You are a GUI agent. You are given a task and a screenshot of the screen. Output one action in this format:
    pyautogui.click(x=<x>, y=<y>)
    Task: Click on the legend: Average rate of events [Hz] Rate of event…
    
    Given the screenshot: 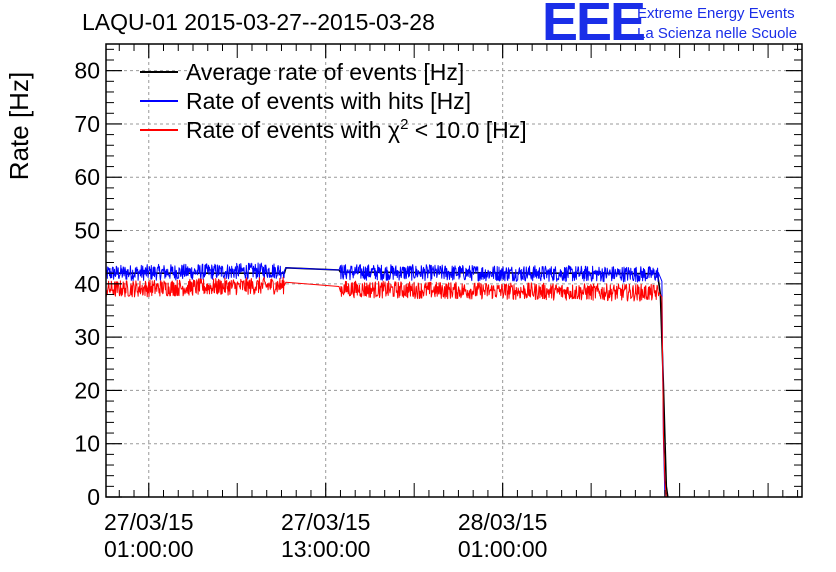 What is the action you would take?
    pyautogui.click(x=333, y=101)
    